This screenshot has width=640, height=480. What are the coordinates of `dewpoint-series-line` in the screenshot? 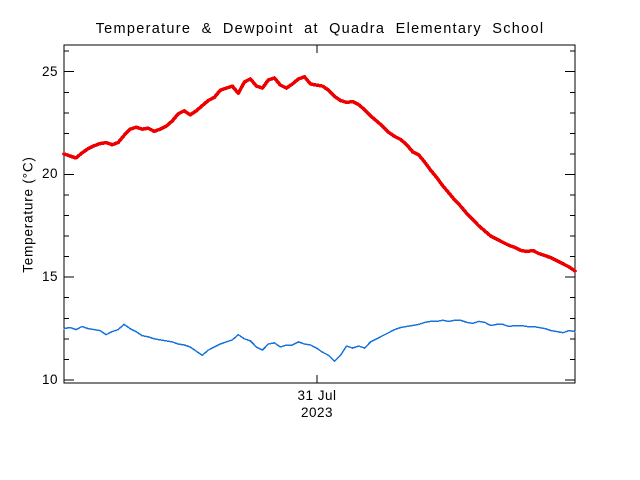 It's located at (319, 341).